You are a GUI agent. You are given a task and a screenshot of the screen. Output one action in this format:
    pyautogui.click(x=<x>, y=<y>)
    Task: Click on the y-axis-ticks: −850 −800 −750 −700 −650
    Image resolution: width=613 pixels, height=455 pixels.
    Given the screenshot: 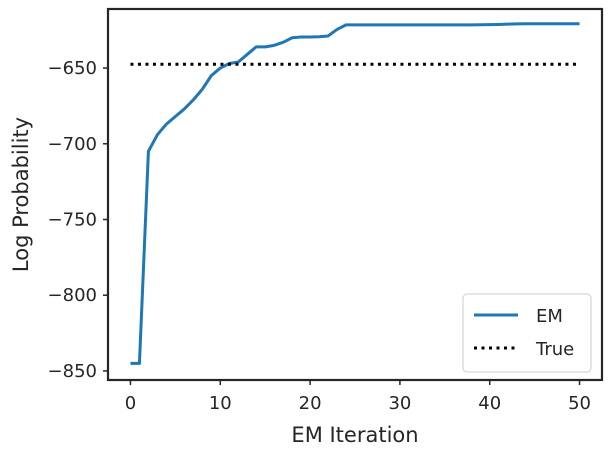 What is the action you would take?
    pyautogui.click(x=78, y=220)
    